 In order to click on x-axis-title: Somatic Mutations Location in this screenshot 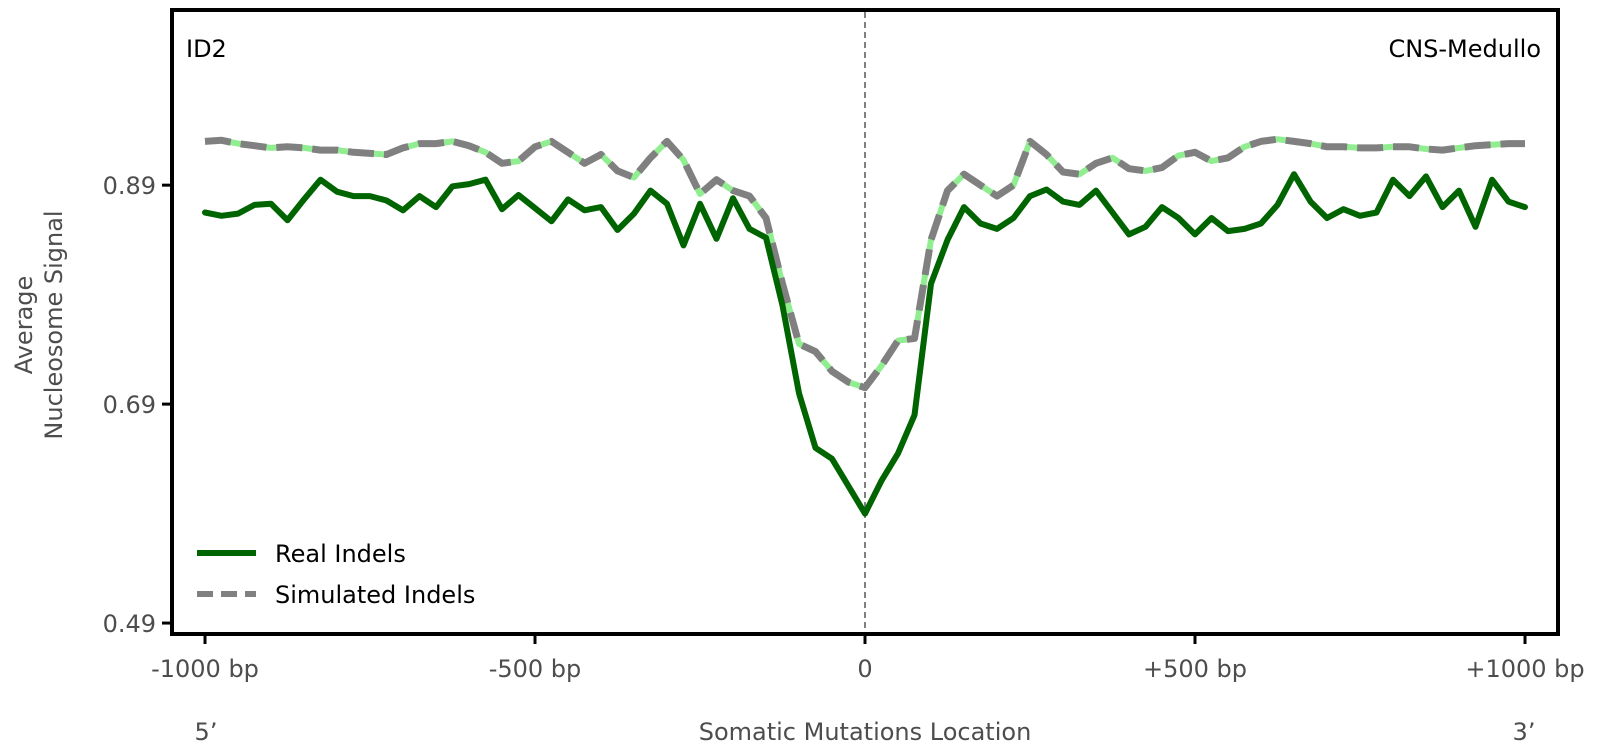, I will do `click(865, 732)`.